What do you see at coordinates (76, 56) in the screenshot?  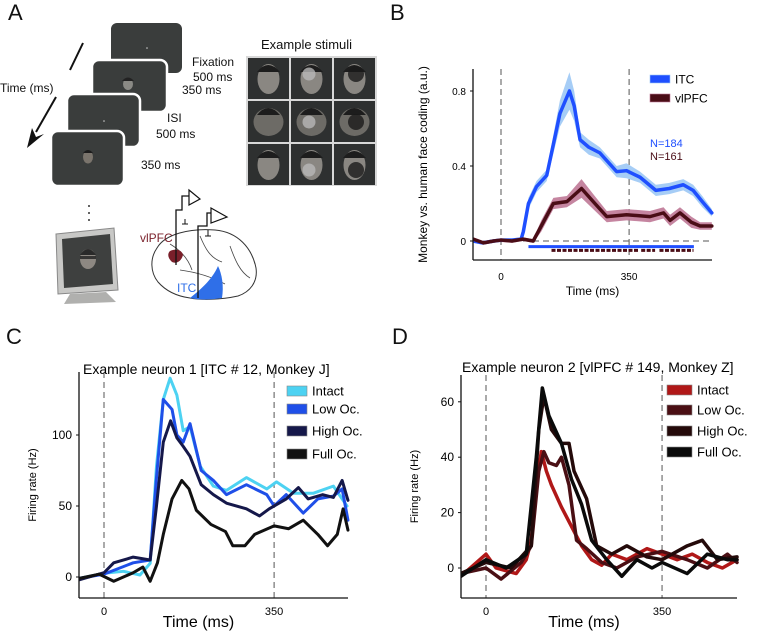 I see `time-arrow-upper` at bounding box center [76, 56].